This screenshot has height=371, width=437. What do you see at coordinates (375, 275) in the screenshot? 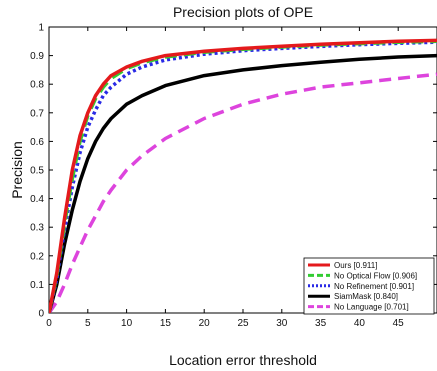
I see `legend-entry: No Optical Flow [0.906]` at bounding box center [375, 275].